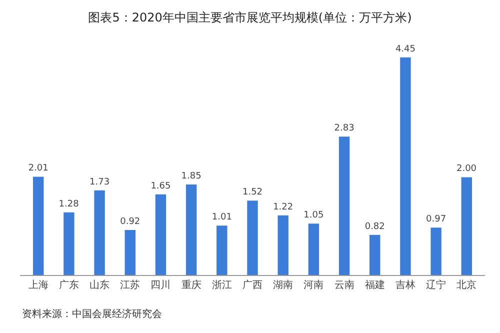  What do you see at coordinates (222, 285) in the screenshot?
I see `x-tick-label: 浙江` at bounding box center [222, 285].